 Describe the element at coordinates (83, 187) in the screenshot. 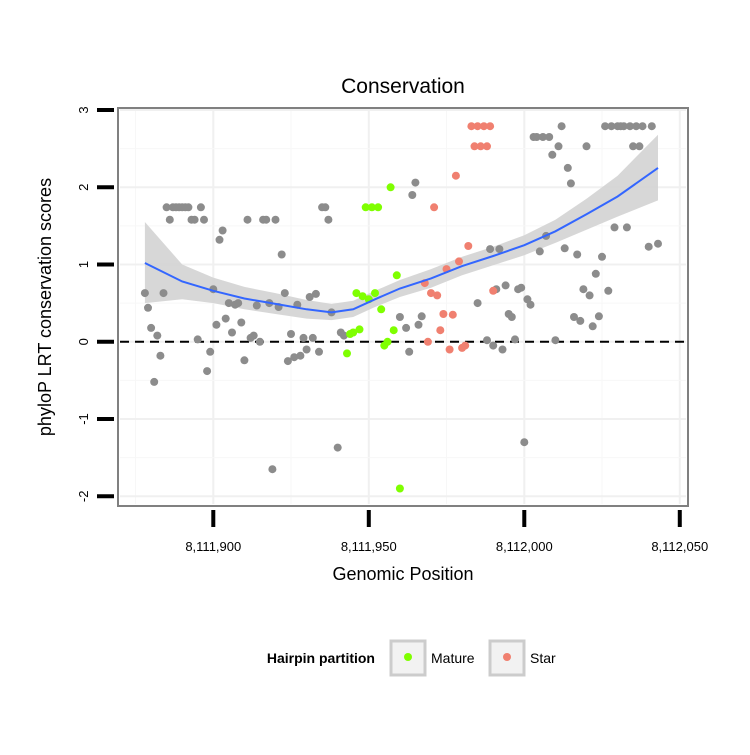

I see `y-tick-label: 2` at that location.